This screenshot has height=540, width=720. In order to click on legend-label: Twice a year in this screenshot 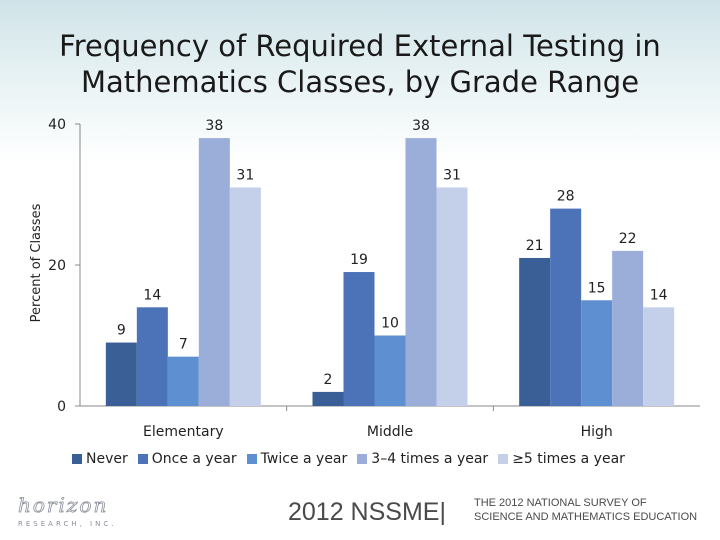, I will do `click(304, 459)`.